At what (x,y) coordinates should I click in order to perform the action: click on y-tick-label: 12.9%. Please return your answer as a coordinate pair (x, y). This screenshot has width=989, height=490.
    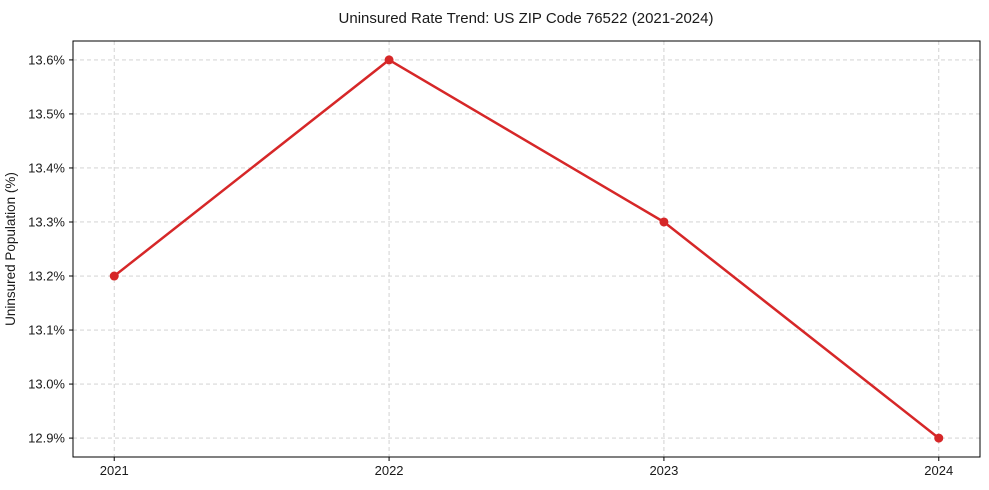
    Looking at the image, I should click on (46, 438).